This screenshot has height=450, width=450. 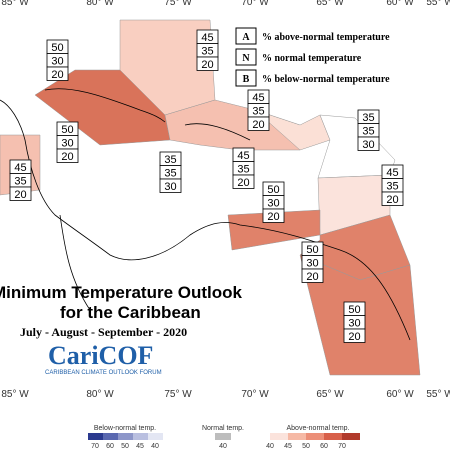 I want to click on legend-key: A, so click(x=246, y=37).